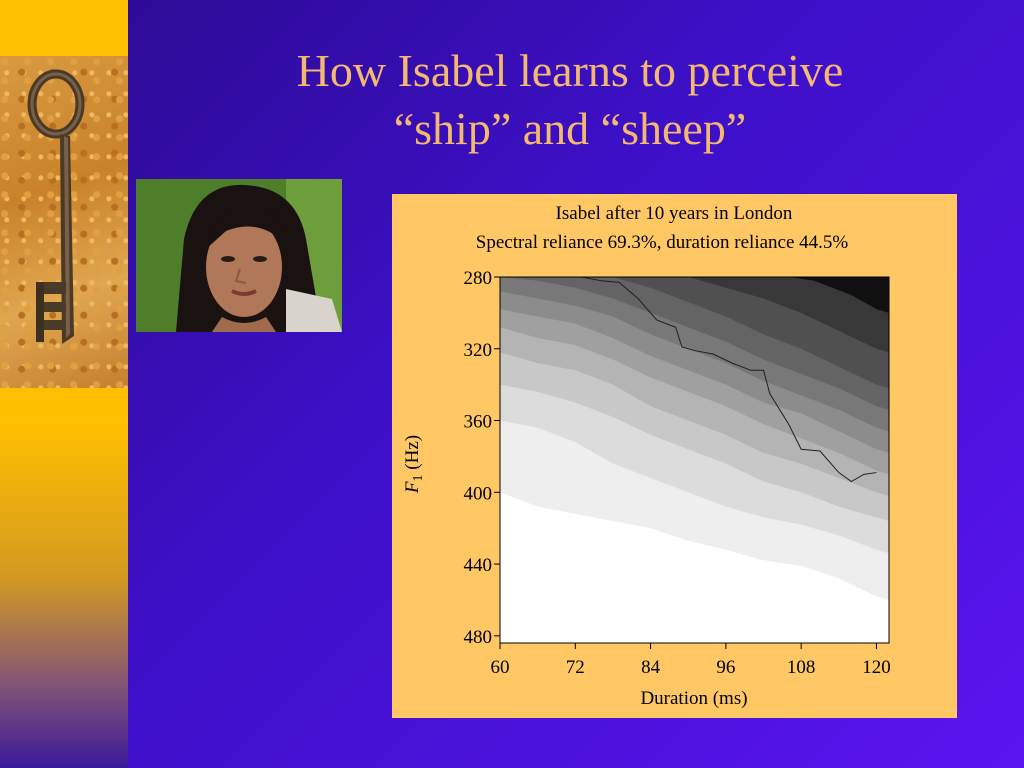  Describe the element at coordinates (651, 667) in the screenshot. I see `x-tick-label: 84` at that location.